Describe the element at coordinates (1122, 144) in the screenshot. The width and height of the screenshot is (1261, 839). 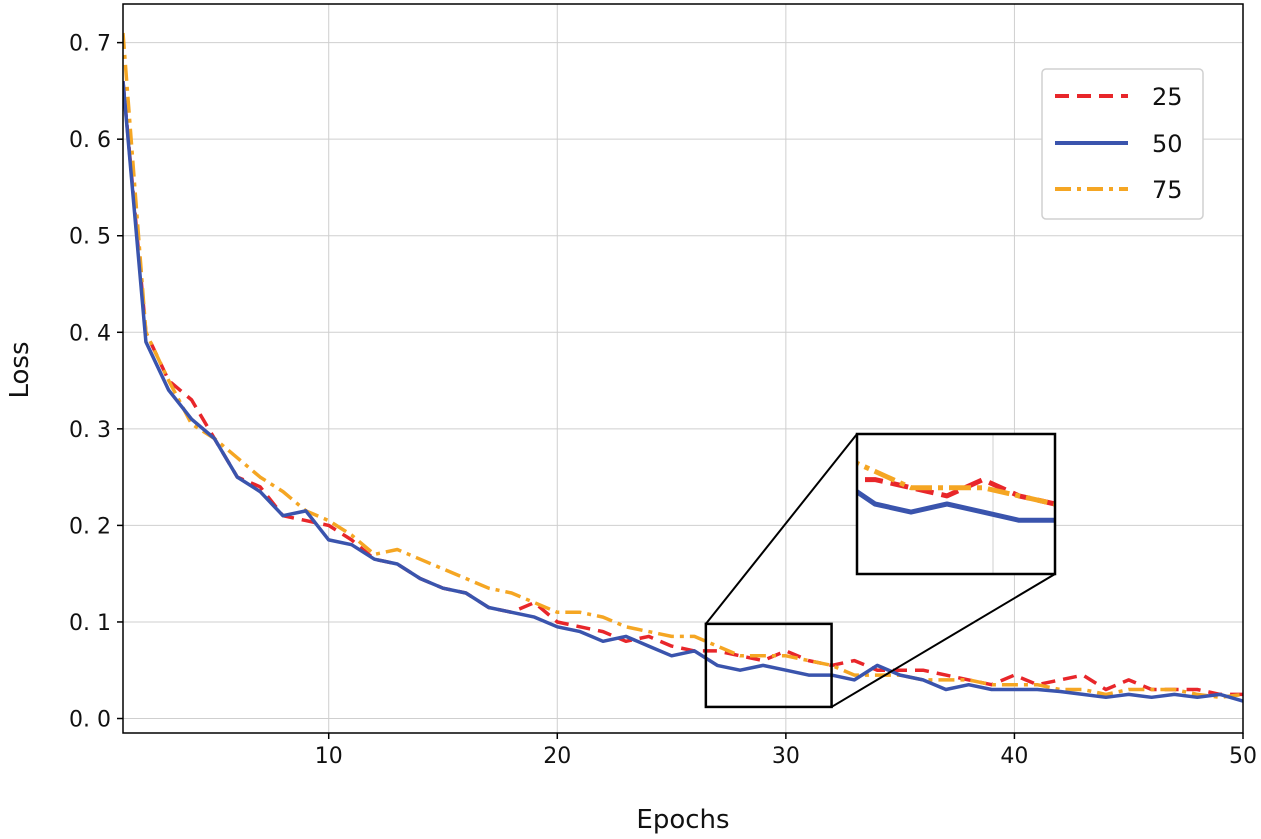
I see `legend: 25 50 75` at that location.